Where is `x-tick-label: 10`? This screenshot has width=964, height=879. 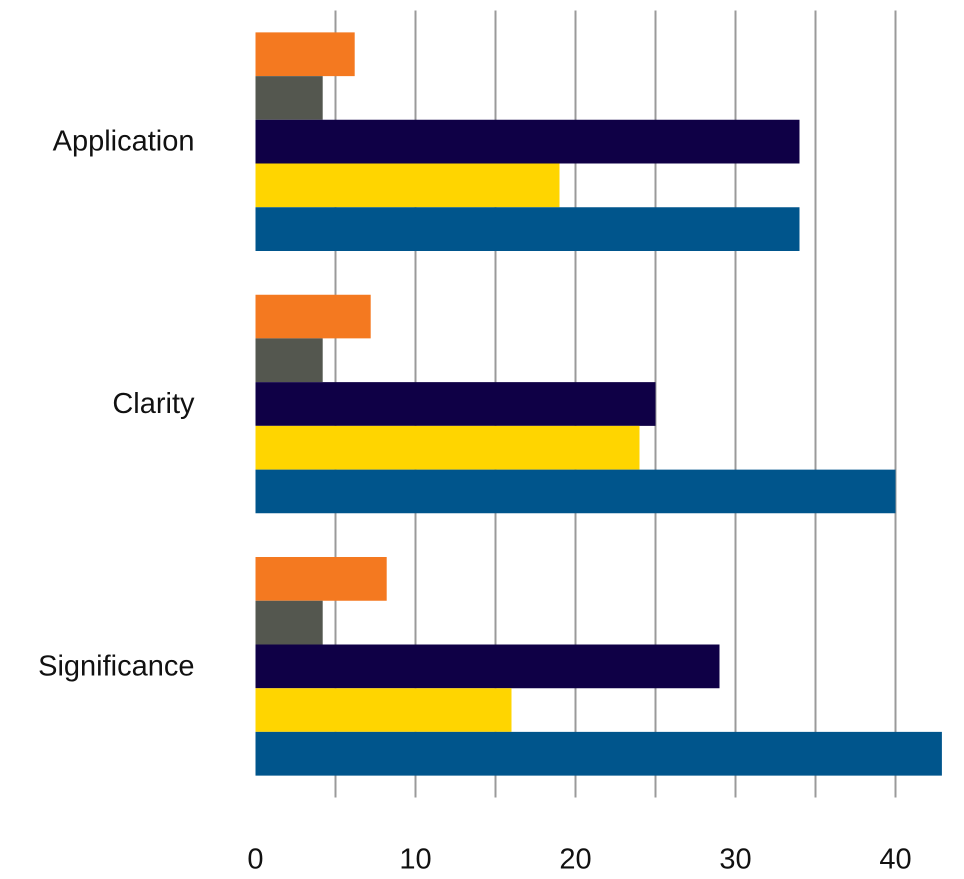 x-tick-label: 10 is located at coordinates (415, 860).